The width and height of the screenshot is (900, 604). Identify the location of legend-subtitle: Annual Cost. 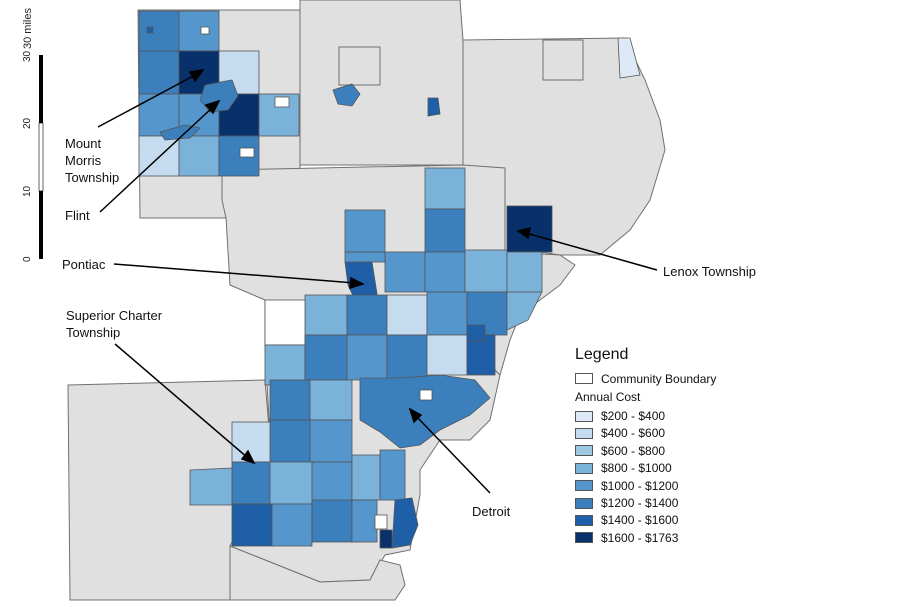
(608, 397).